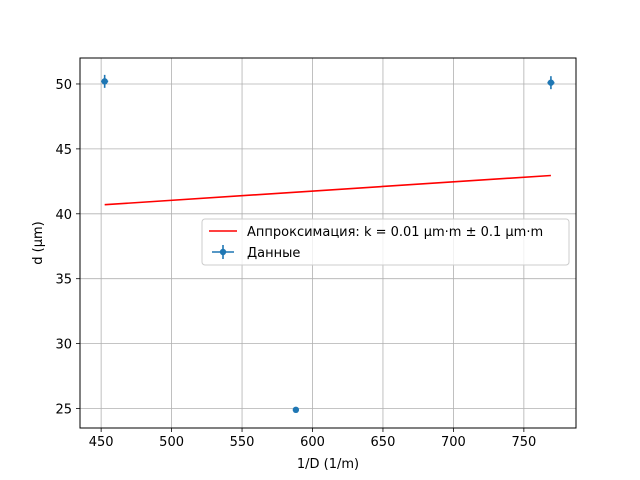 Image resolution: width=640 pixels, height=480 pixels. Describe the element at coordinates (63, 215) in the screenshot. I see `y-tick-label: 40` at that location.